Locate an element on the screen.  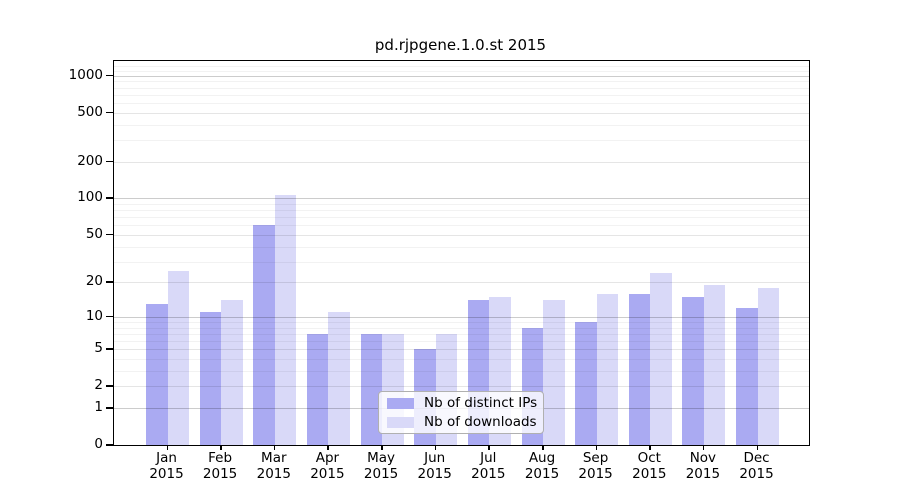
y-axis-tick-marks is located at coordinates (109, 253).